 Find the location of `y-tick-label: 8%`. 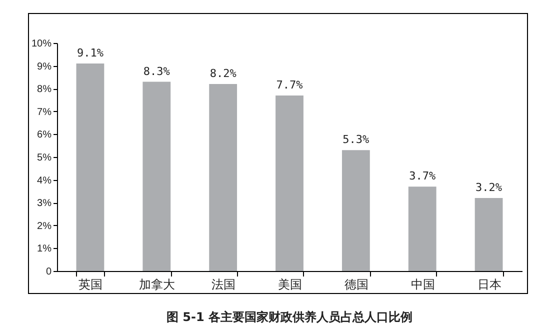

y-tick-label: 8% is located at coordinates (44, 90).